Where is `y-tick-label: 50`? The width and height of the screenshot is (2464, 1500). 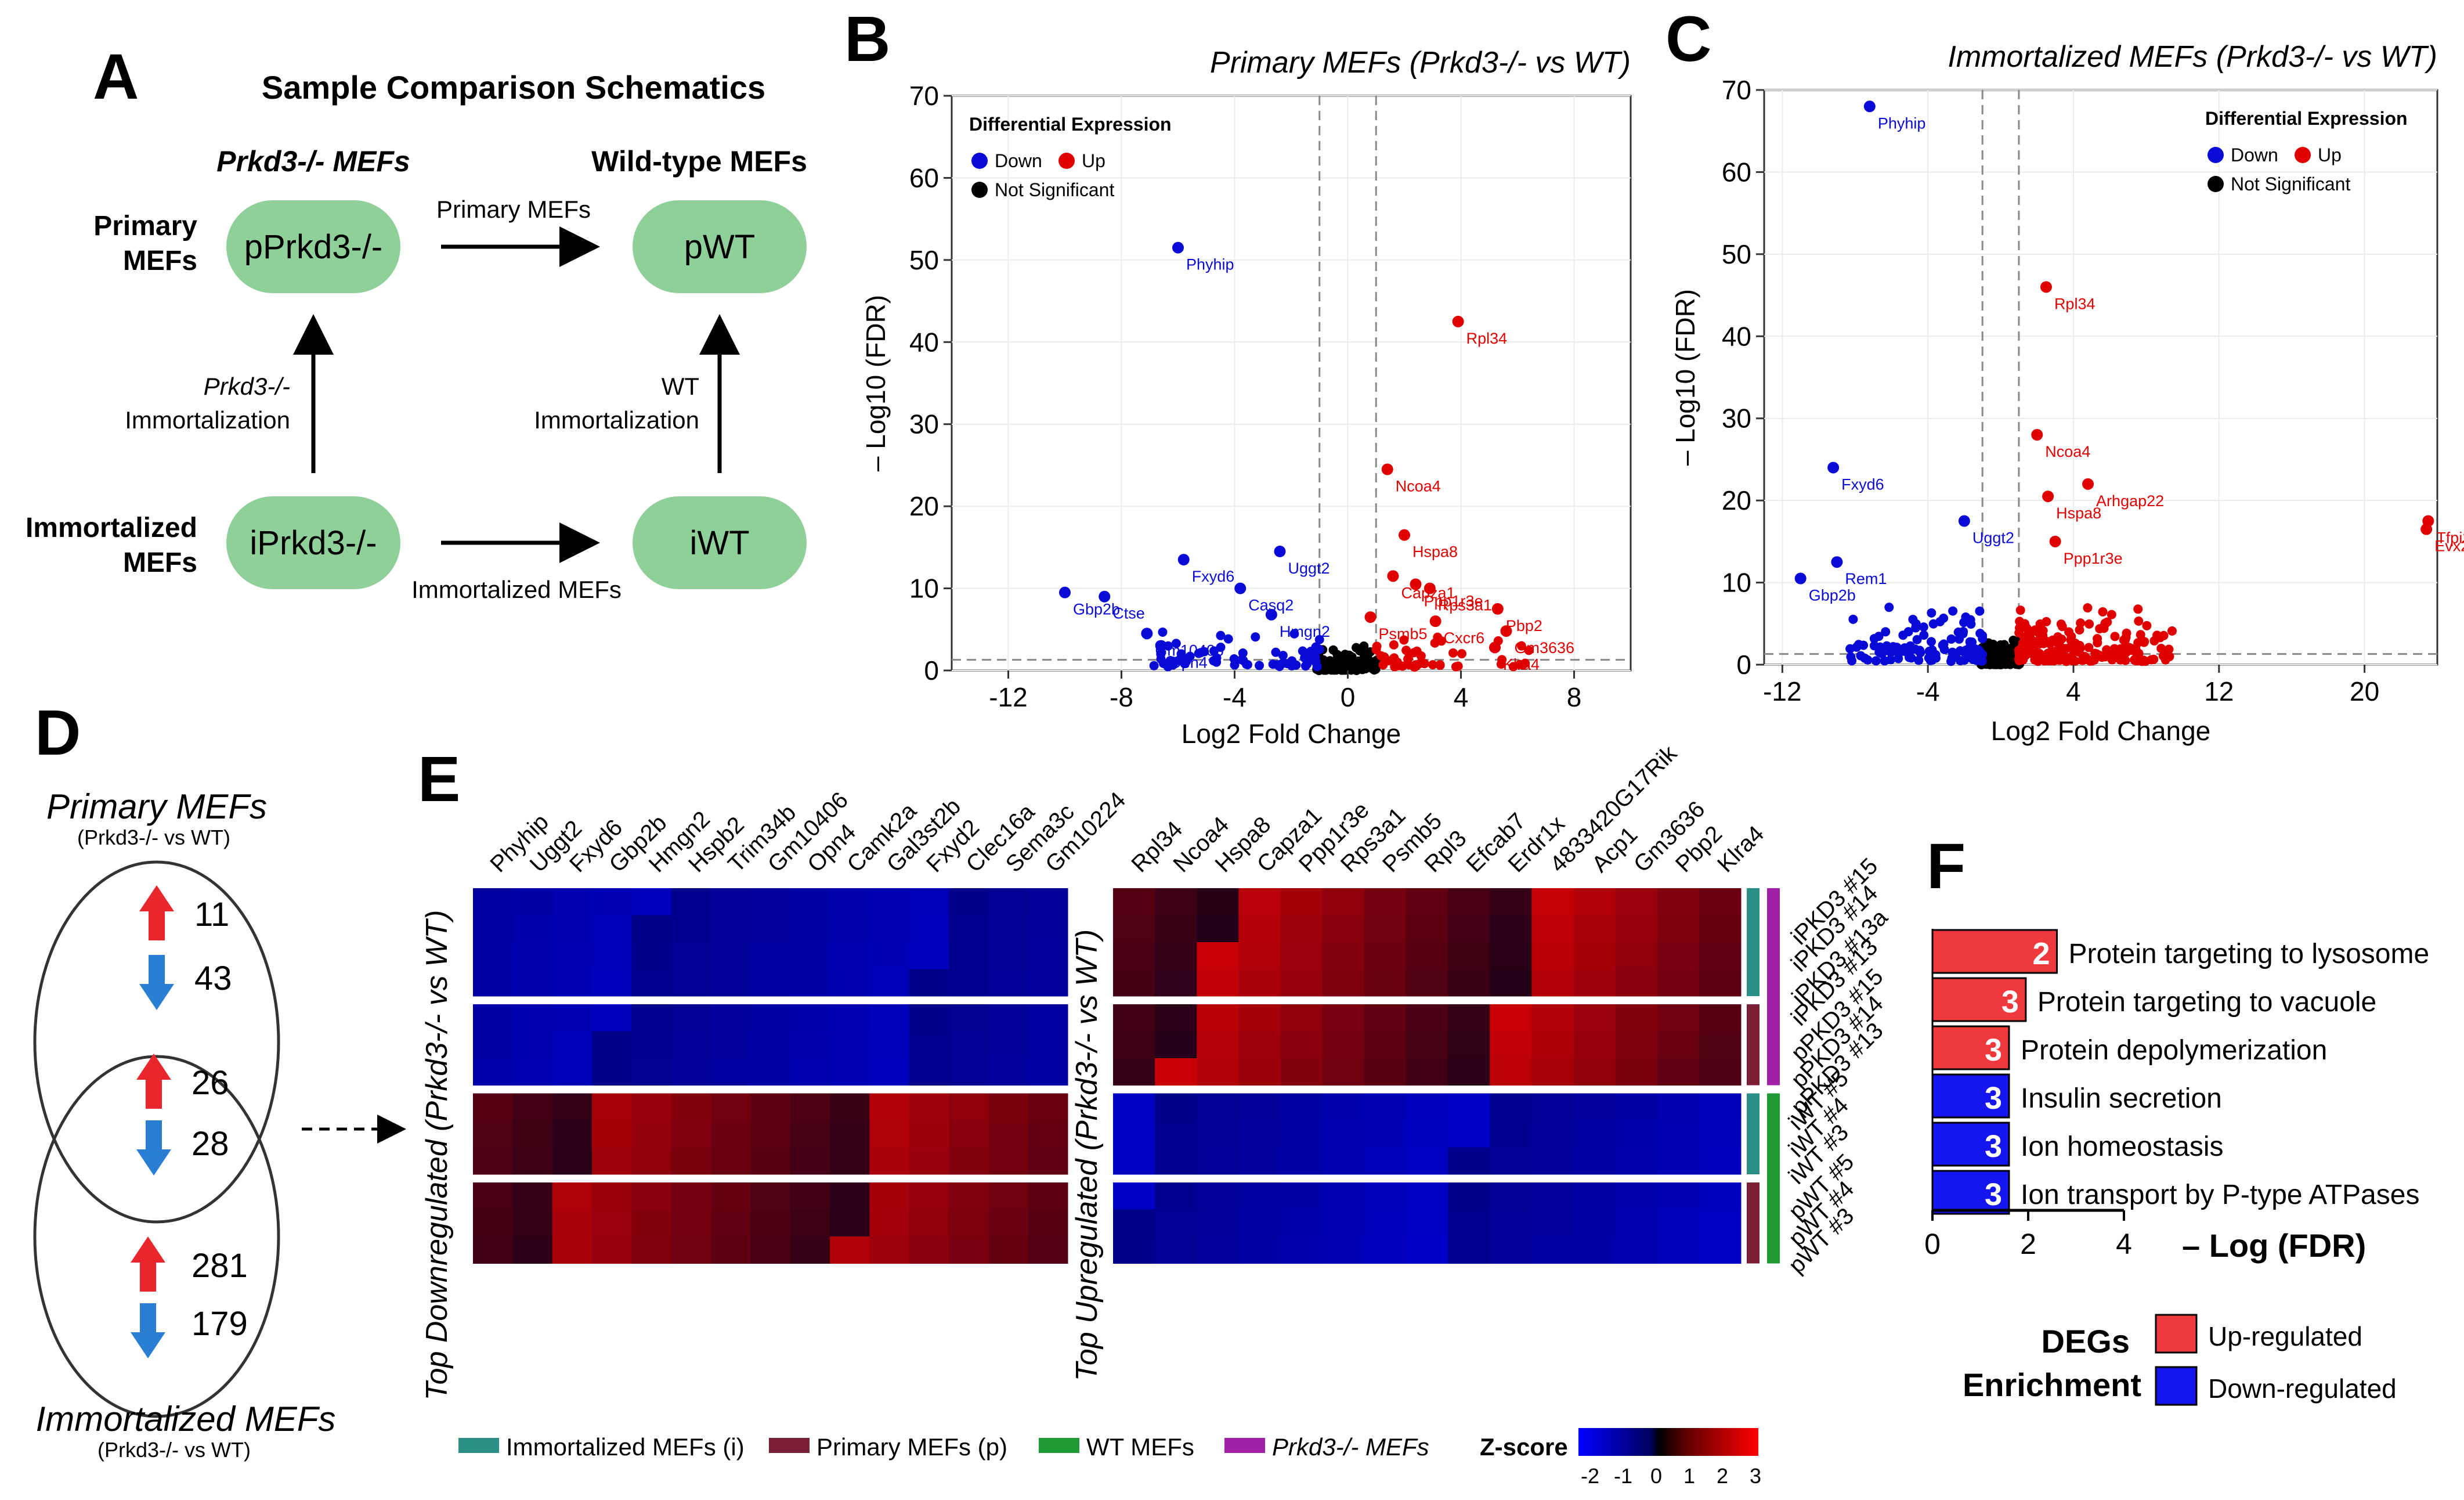 y-tick-label: 50 is located at coordinates (924, 260).